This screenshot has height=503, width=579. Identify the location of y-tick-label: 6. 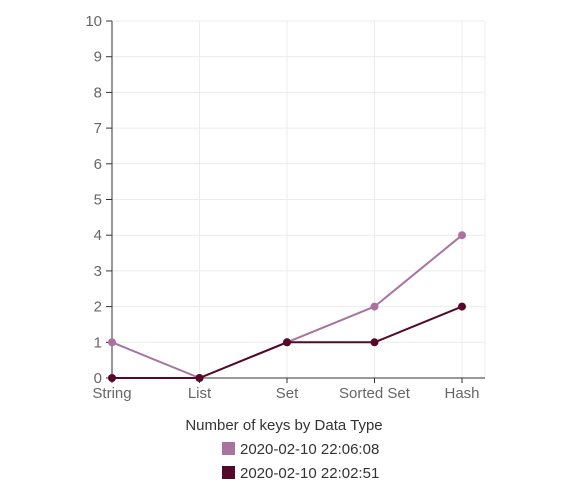
(98, 164).